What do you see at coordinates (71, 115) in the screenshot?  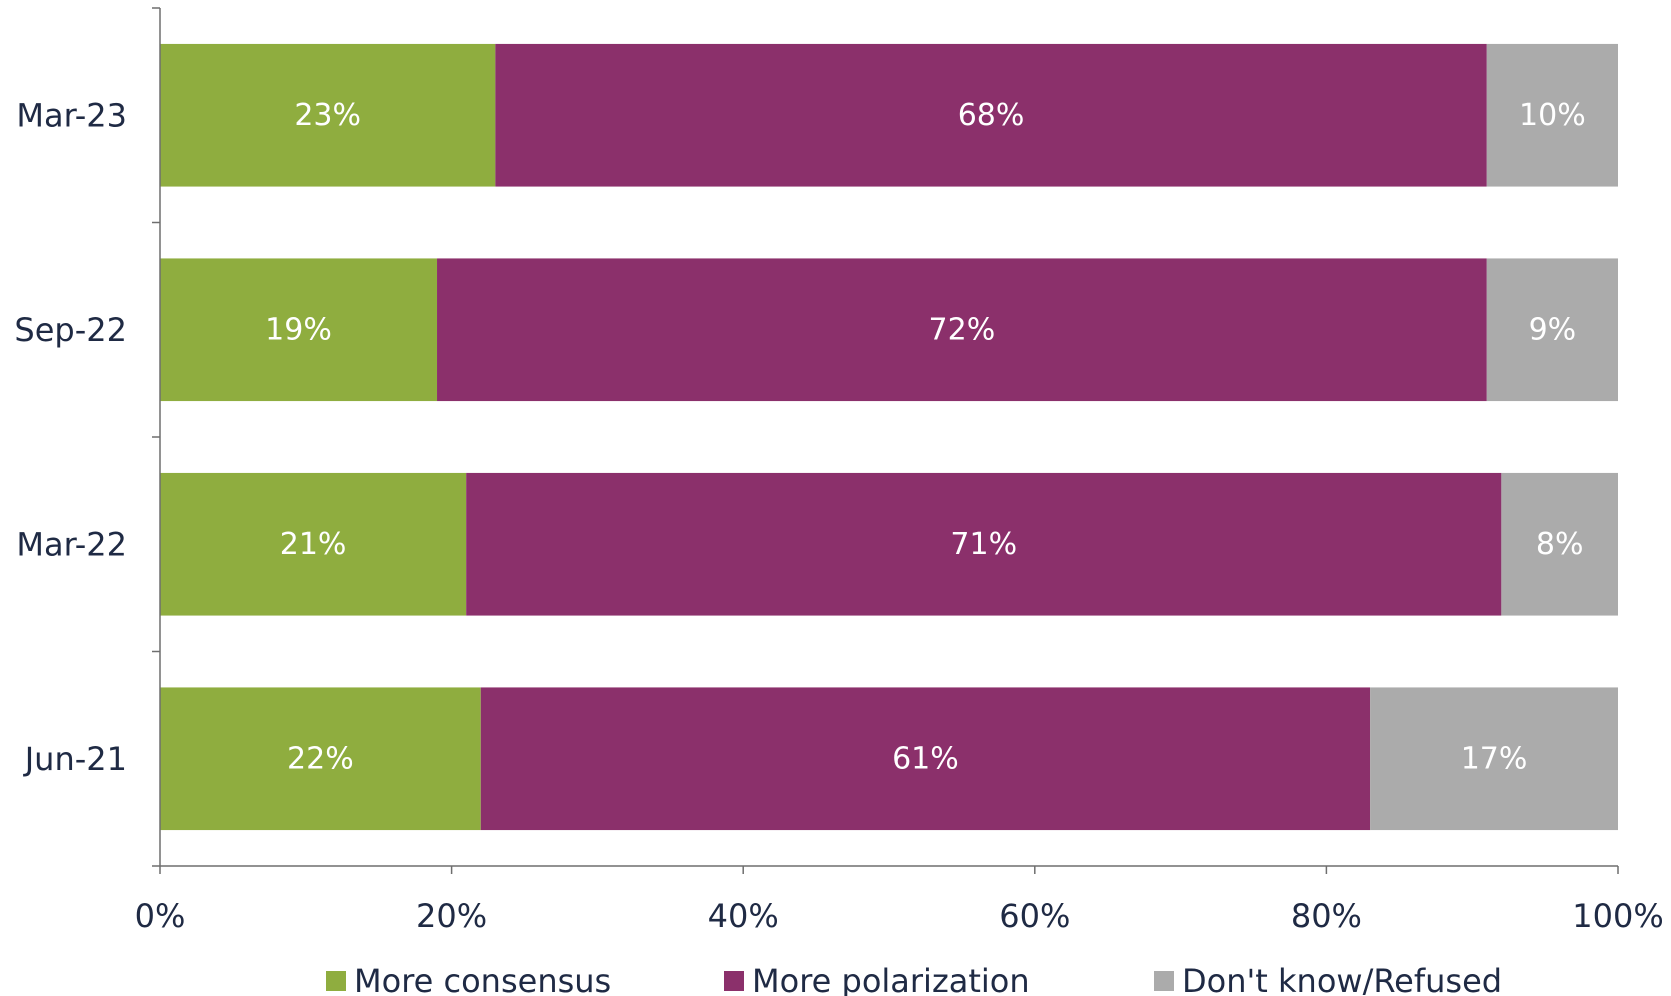 I see `category-label: Mar-23` at bounding box center [71, 115].